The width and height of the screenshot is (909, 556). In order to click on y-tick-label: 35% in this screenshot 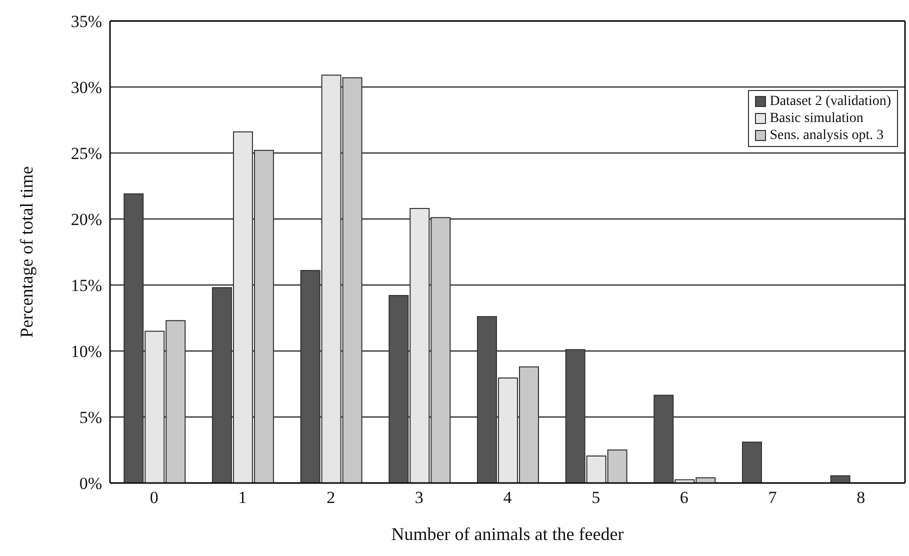, I will do `click(86, 22)`.